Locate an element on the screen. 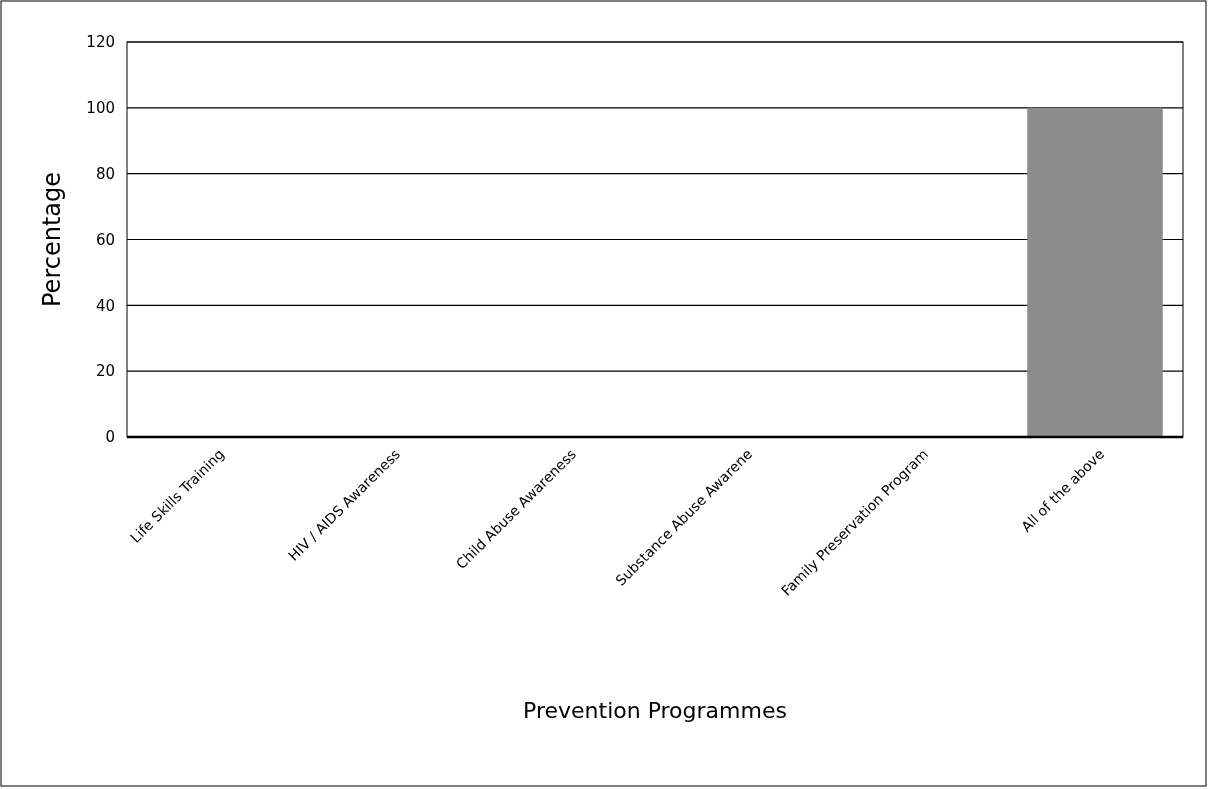 Image resolution: width=1215 pixels, height=789 pixels. y-tick-label: 100 is located at coordinates (100, 108).